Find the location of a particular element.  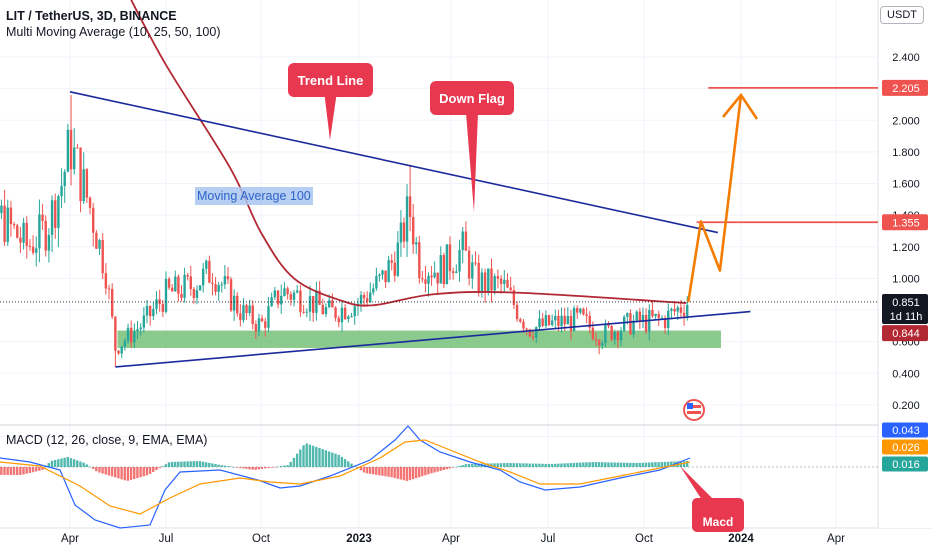

time-axis: Apr Jul Oct 2023 Apr Jul Oct 2024 Apr is located at coordinates (453, 539).